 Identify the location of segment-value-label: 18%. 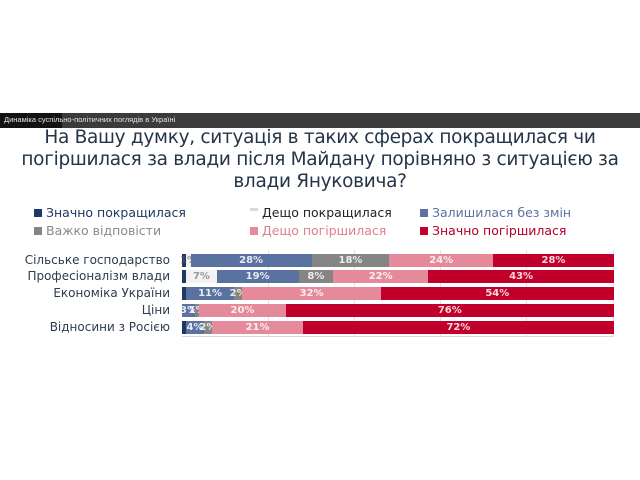
(350, 260).